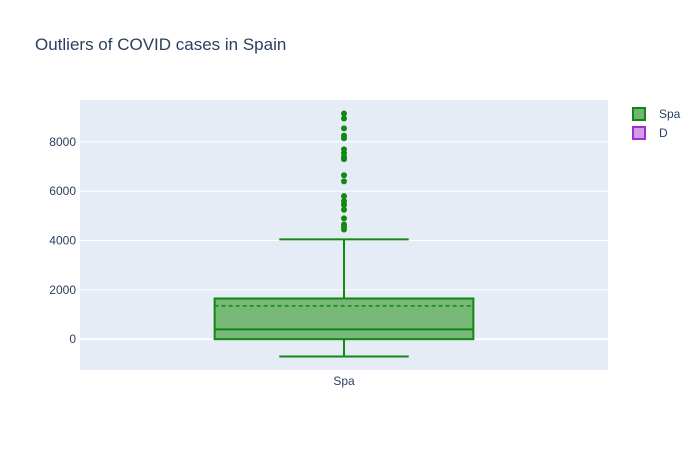 The image size is (700, 450). What do you see at coordinates (670, 114) in the screenshot?
I see `legend-label: Spa` at bounding box center [670, 114].